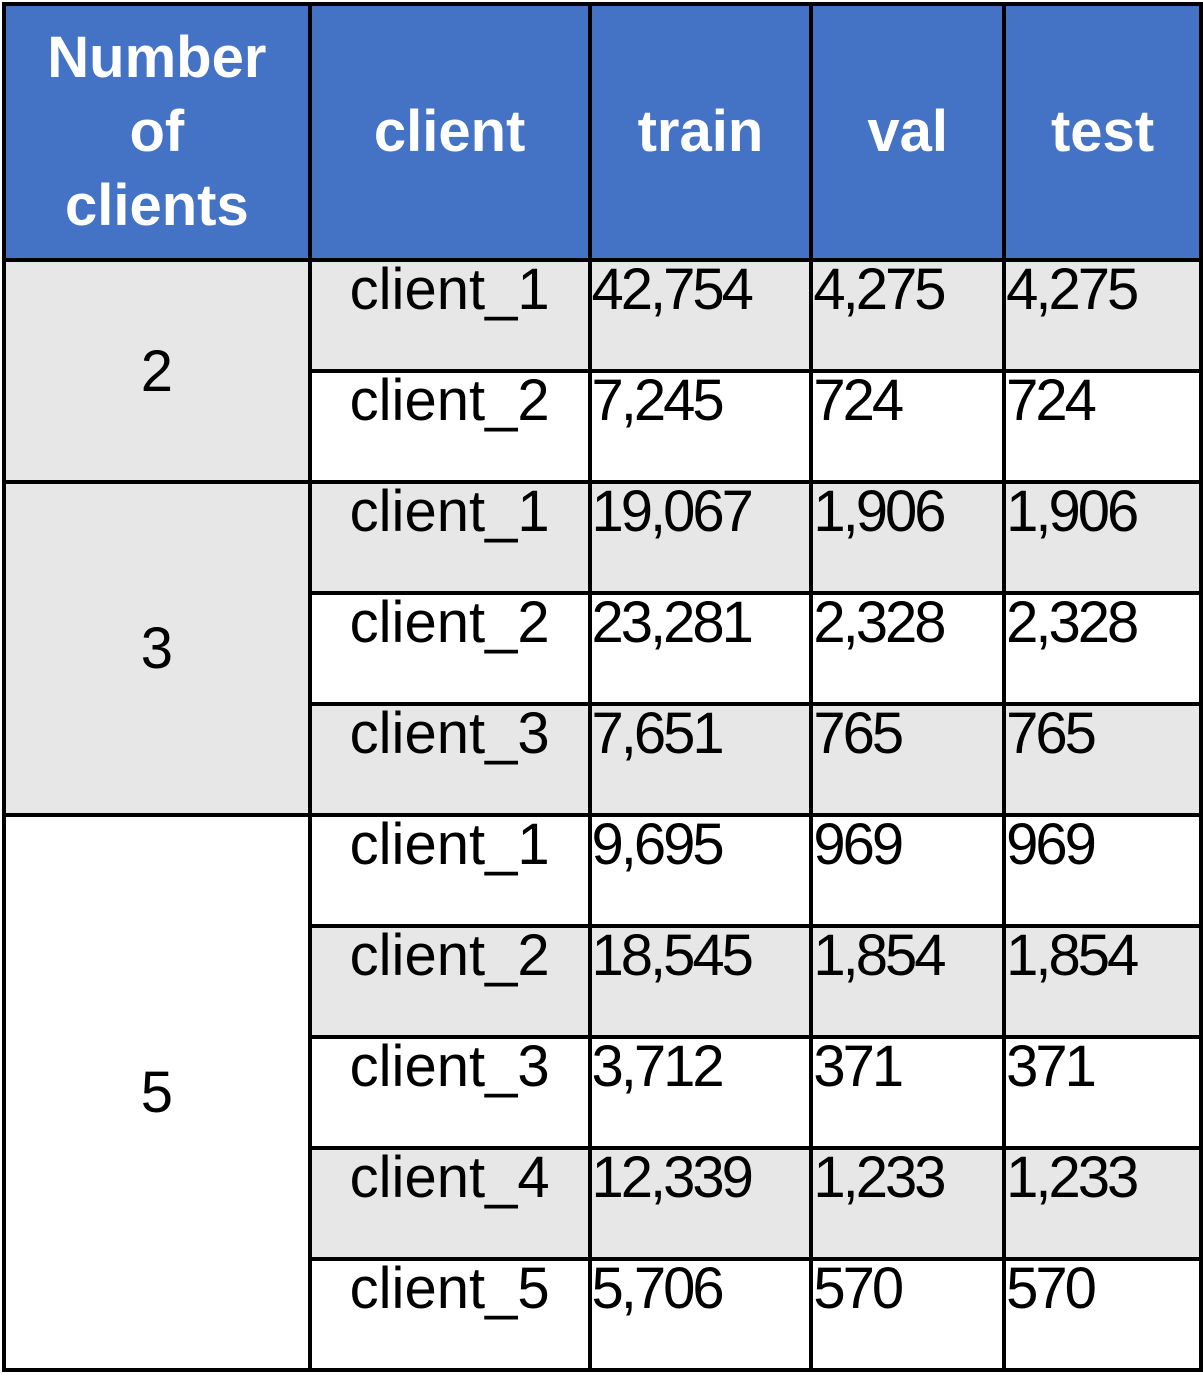 This screenshot has height=1396, width=1203. Describe the element at coordinates (700, 426) in the screenshot. I see `train-cell: 7,245` at that location.